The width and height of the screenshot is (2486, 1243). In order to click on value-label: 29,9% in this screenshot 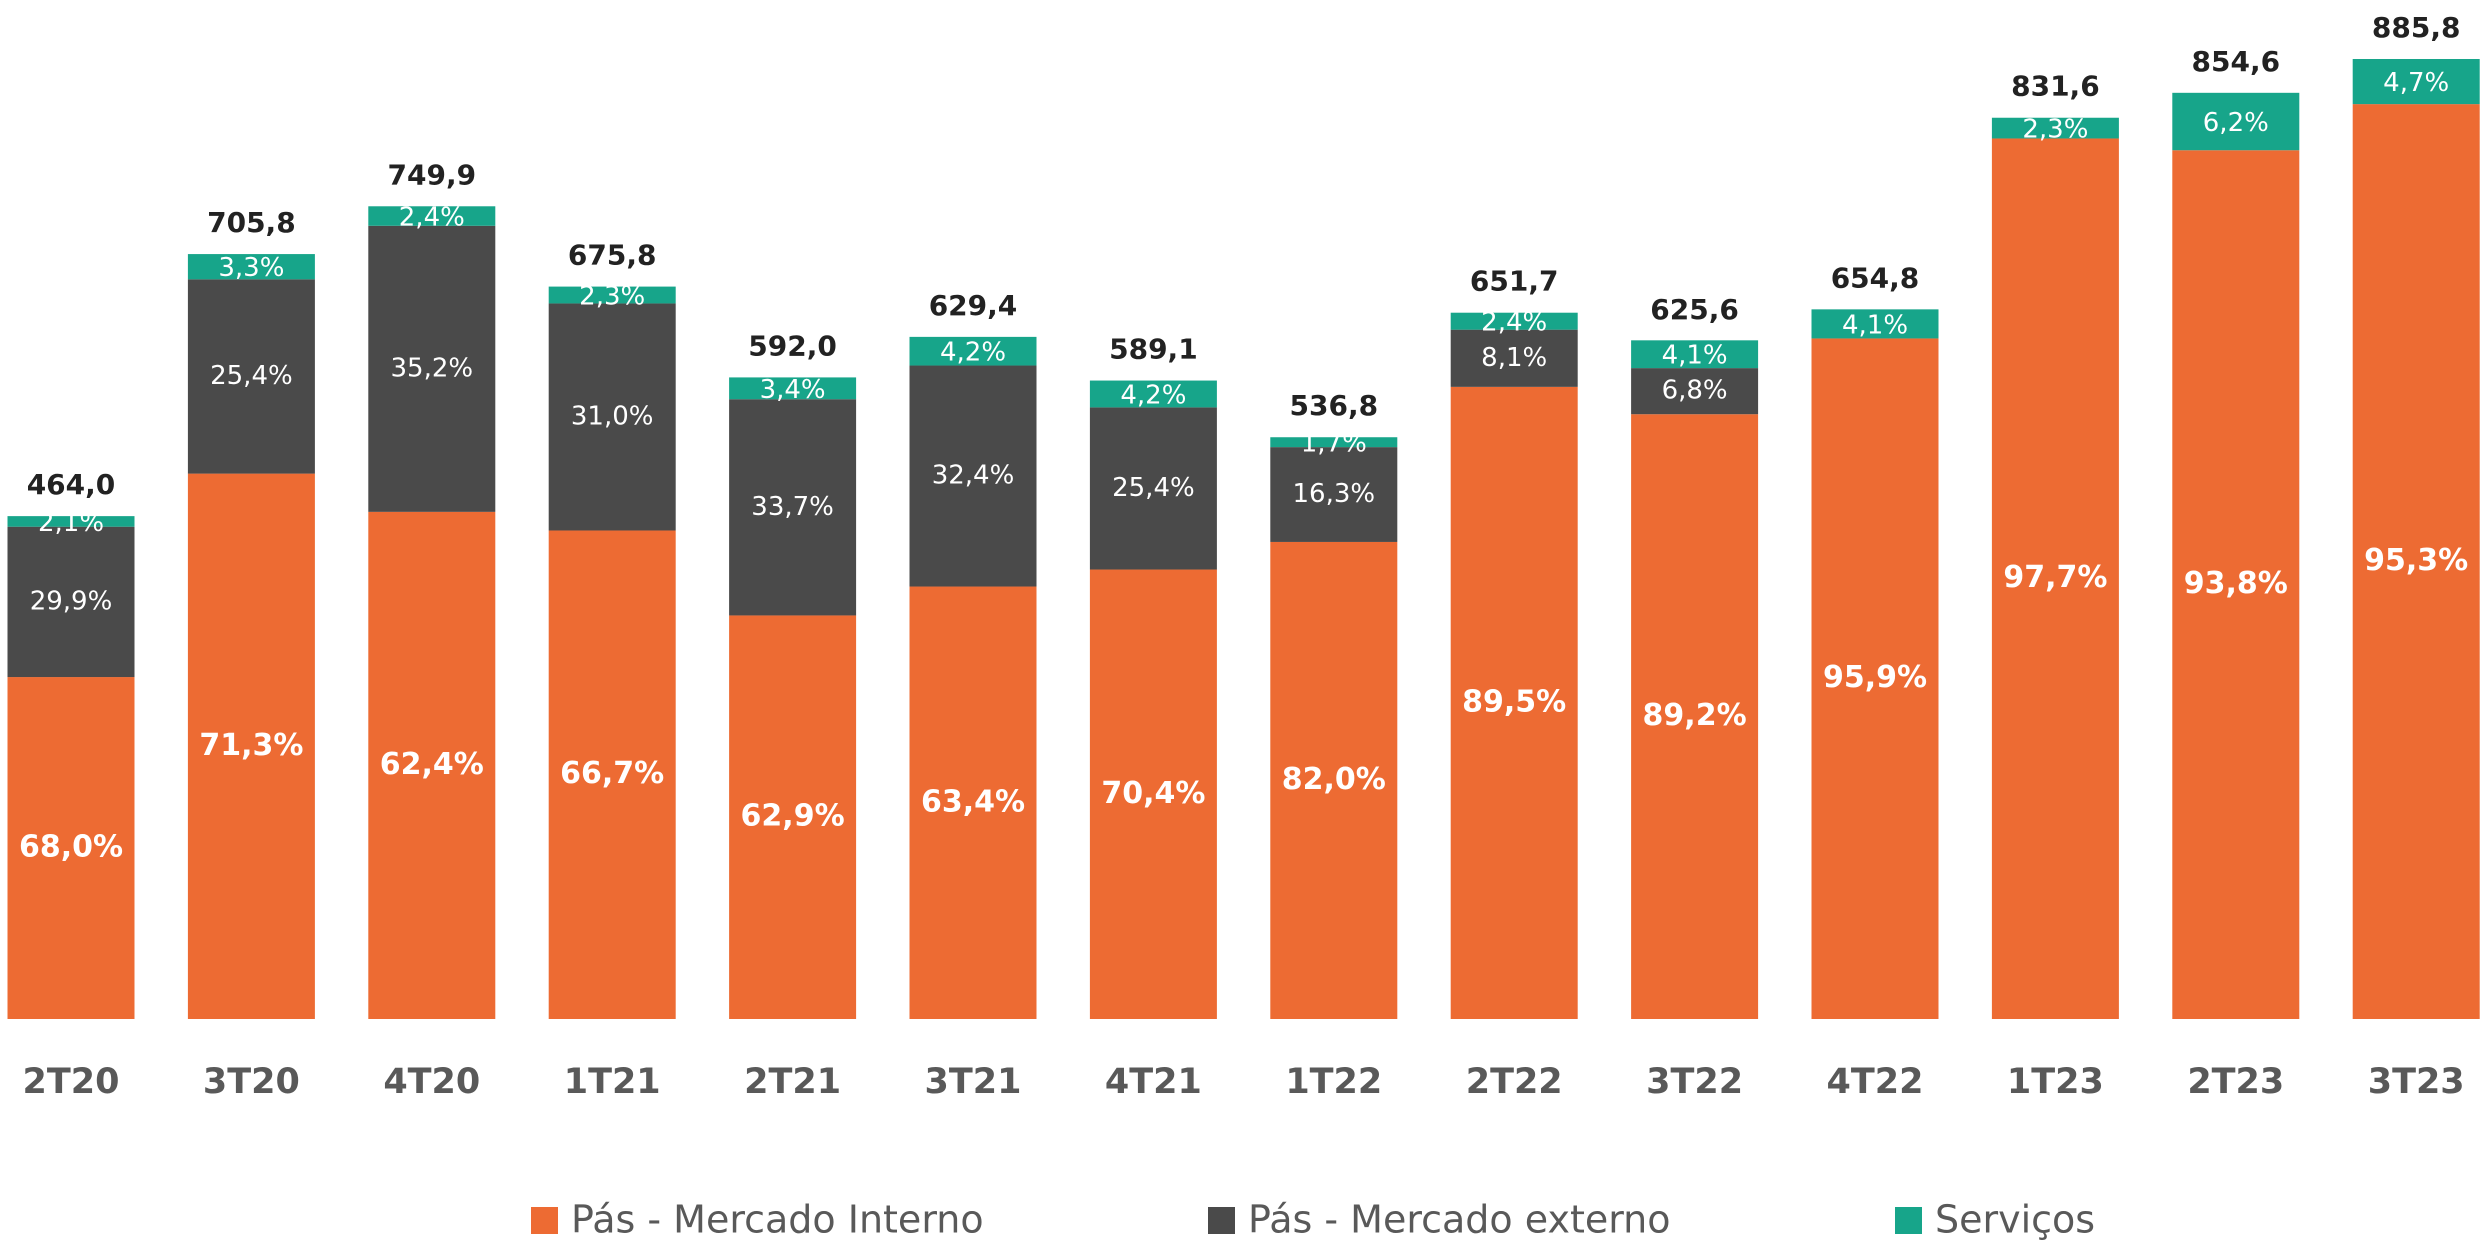, I will do `click(71, 601)`.